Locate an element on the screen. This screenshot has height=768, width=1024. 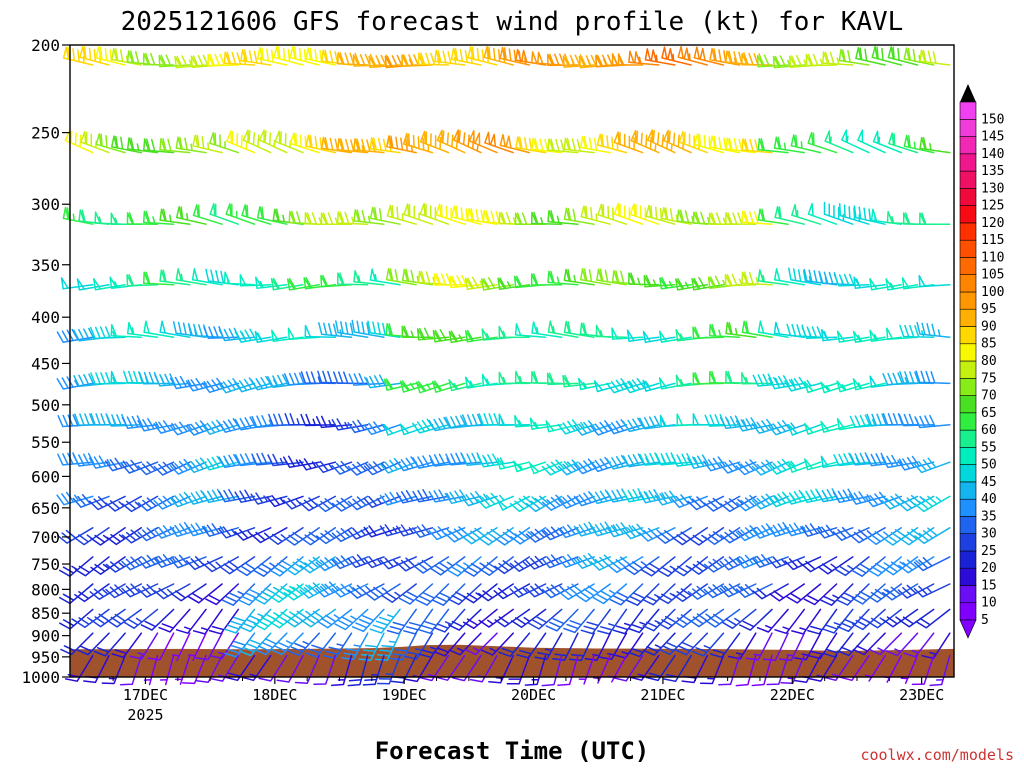
x-tick-label: 20DEC is located at coordinates (533, 695).